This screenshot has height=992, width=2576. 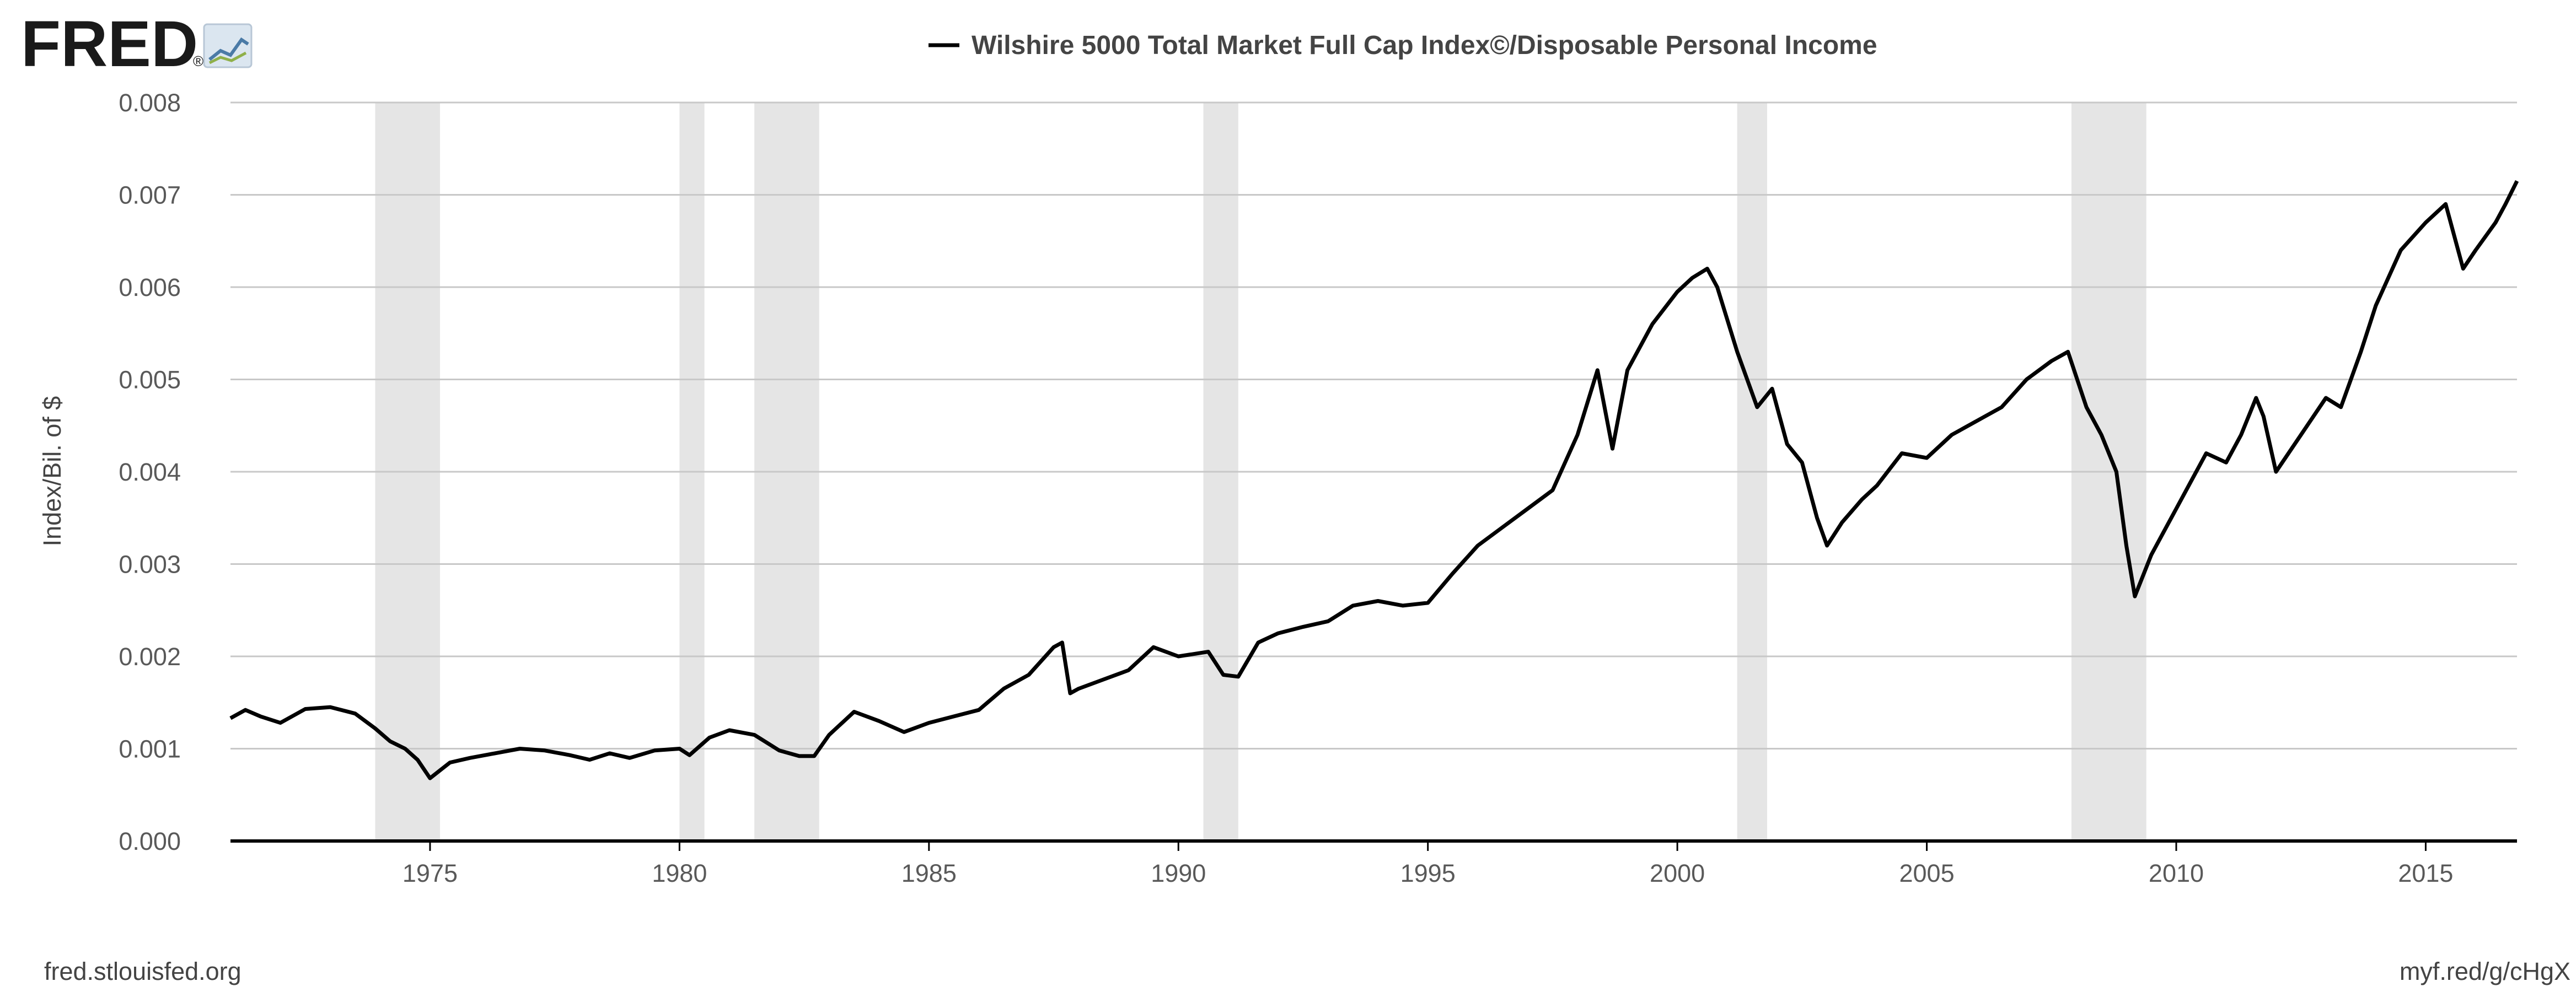 What do you see at coordinates (679, 873) in the screenshot?
I see `x-tick-label: 1980` at bounding box center [679, 873].